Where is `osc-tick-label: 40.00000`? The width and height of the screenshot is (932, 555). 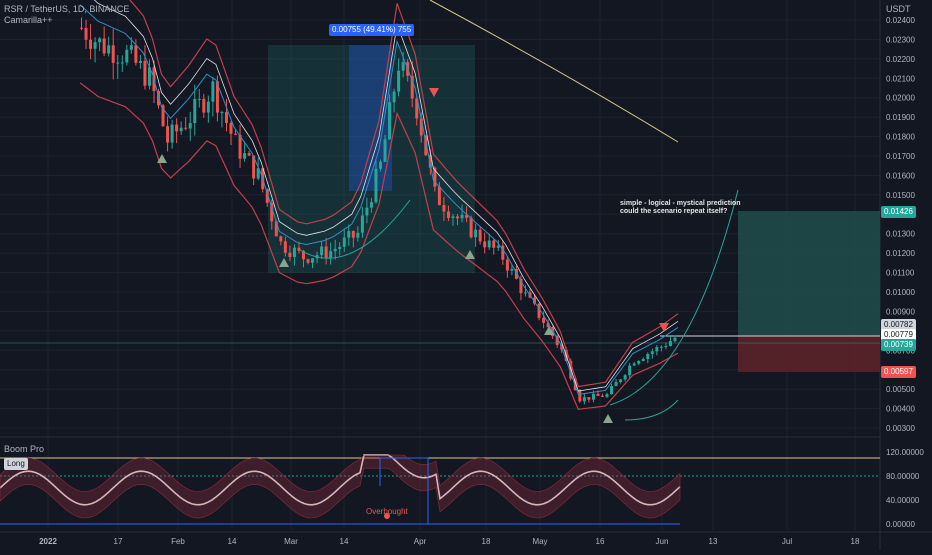 osc-tick-label: 40.00000 is located at coordinates (903, 500).